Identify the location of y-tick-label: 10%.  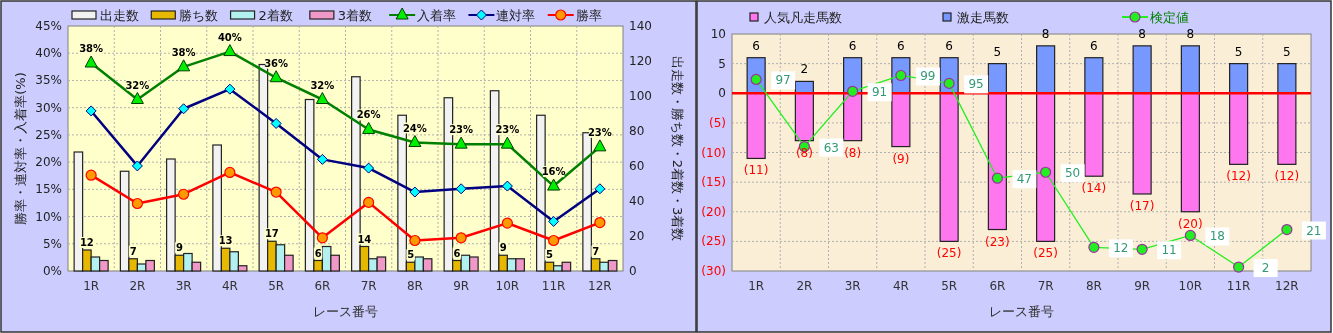
(48, 216).